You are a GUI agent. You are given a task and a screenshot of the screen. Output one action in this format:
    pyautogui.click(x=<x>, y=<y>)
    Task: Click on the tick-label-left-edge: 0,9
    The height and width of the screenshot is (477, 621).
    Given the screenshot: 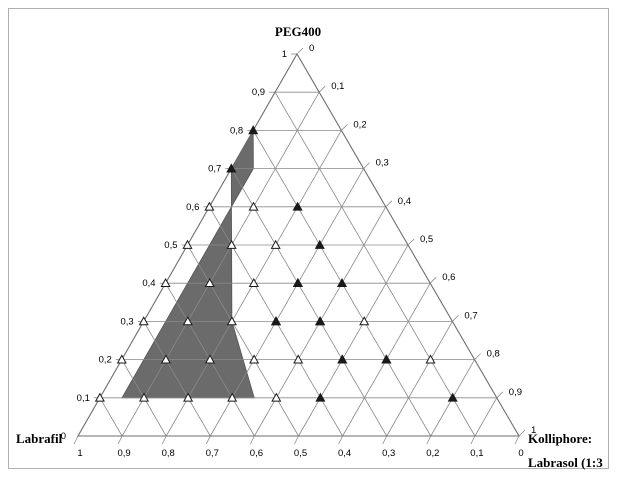 What is the action you would take?
    pyautogui.click(x=258, y=92)
    